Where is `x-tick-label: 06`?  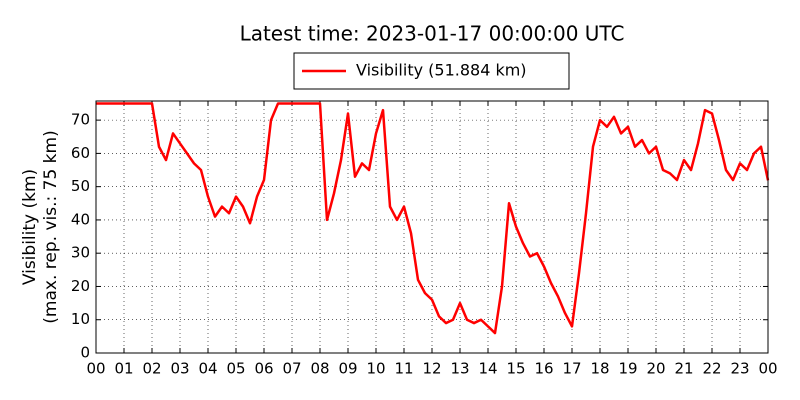
x-tick-label: 06 is located at coordinates (263, 369).